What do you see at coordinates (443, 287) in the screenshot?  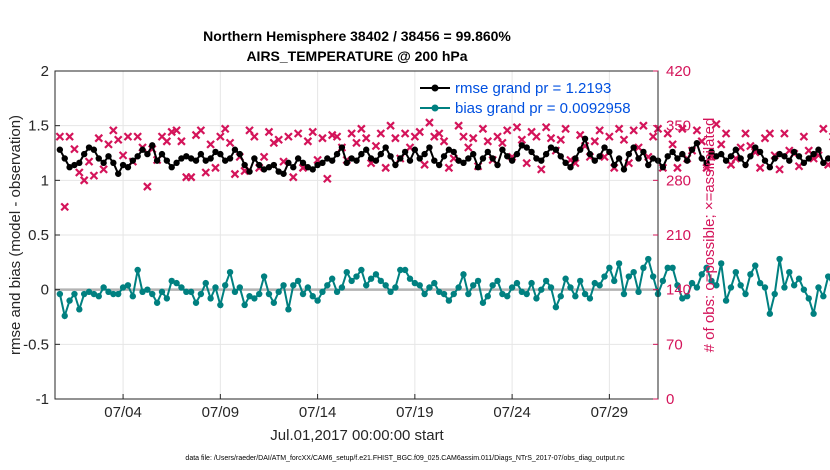 I see `bias-series` at bounding box center [443, 287].